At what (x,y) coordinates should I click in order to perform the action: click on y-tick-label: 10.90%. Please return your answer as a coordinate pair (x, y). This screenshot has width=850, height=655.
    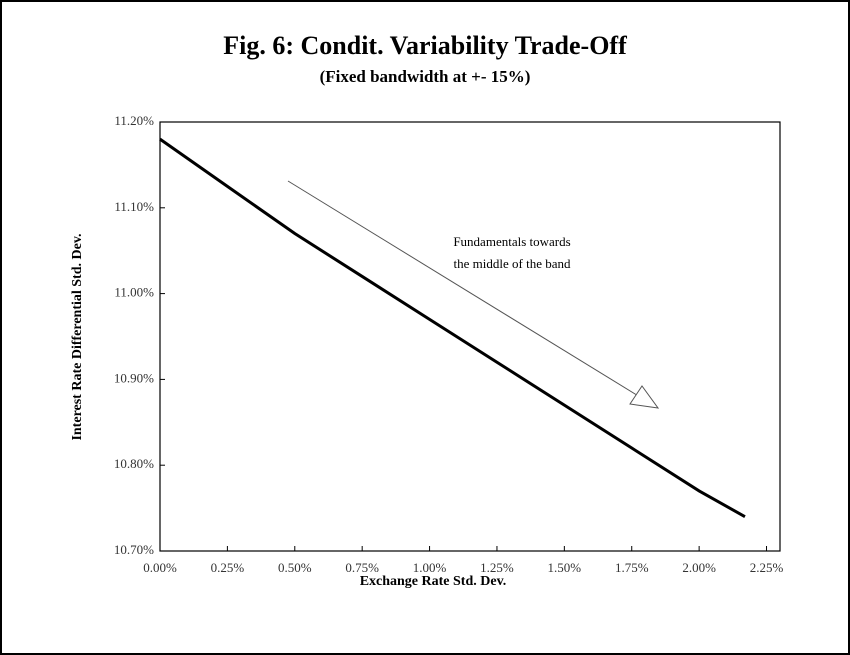
    Looking at the image, I should click on (134, 377).